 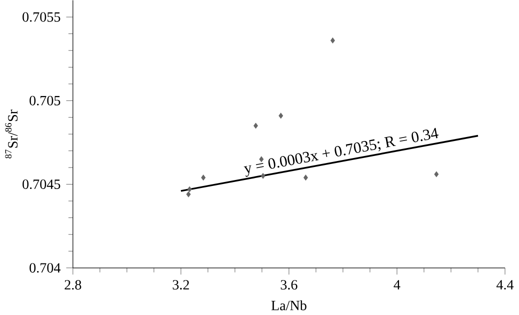 I want to click on x-tick-label: 2.8, so click(x=73, y=285).